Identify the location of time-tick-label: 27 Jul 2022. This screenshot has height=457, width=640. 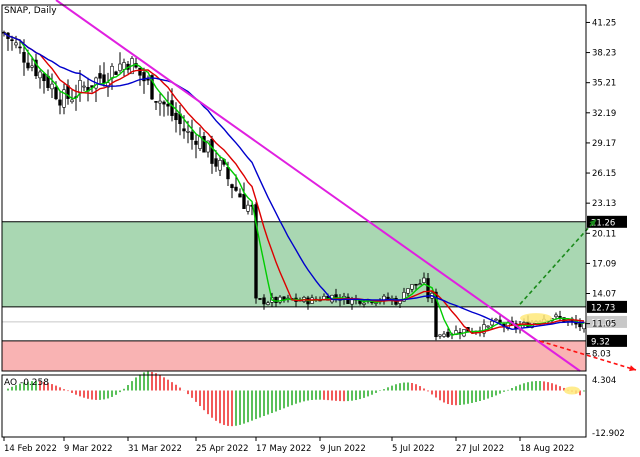
(480, 449).